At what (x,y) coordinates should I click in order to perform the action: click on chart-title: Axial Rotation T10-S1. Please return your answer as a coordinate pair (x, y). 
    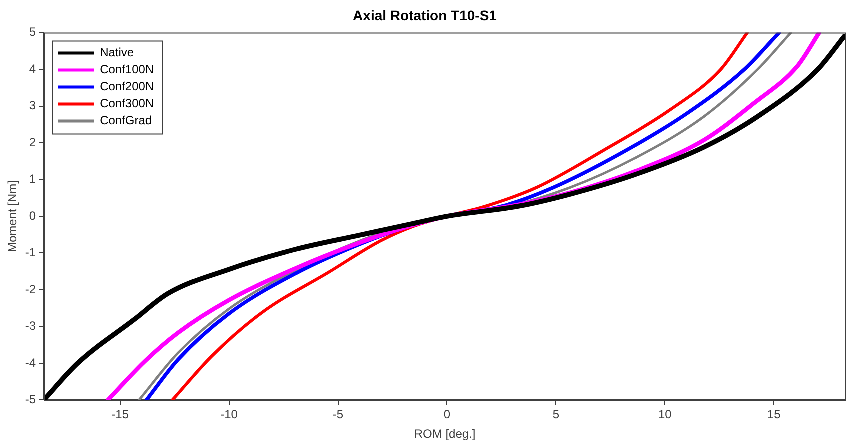
    Looking at the image, I should click on (425, 15).